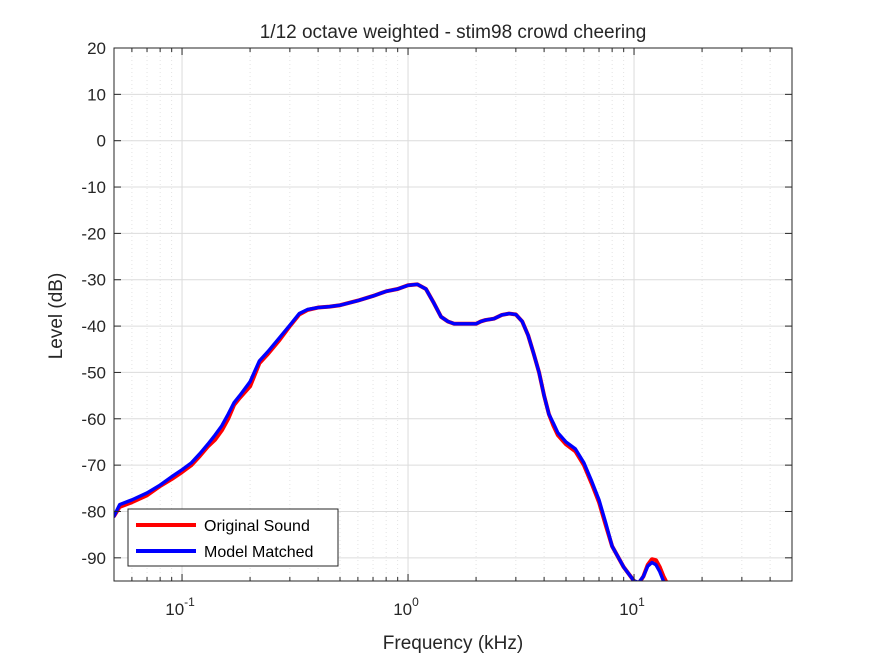 The height and width of the screenshot is (656, 875). What do you see at coordinates (93, 419) in the screenshot?
I see `y-tick-label: -60` at bounding box center [93, 419].